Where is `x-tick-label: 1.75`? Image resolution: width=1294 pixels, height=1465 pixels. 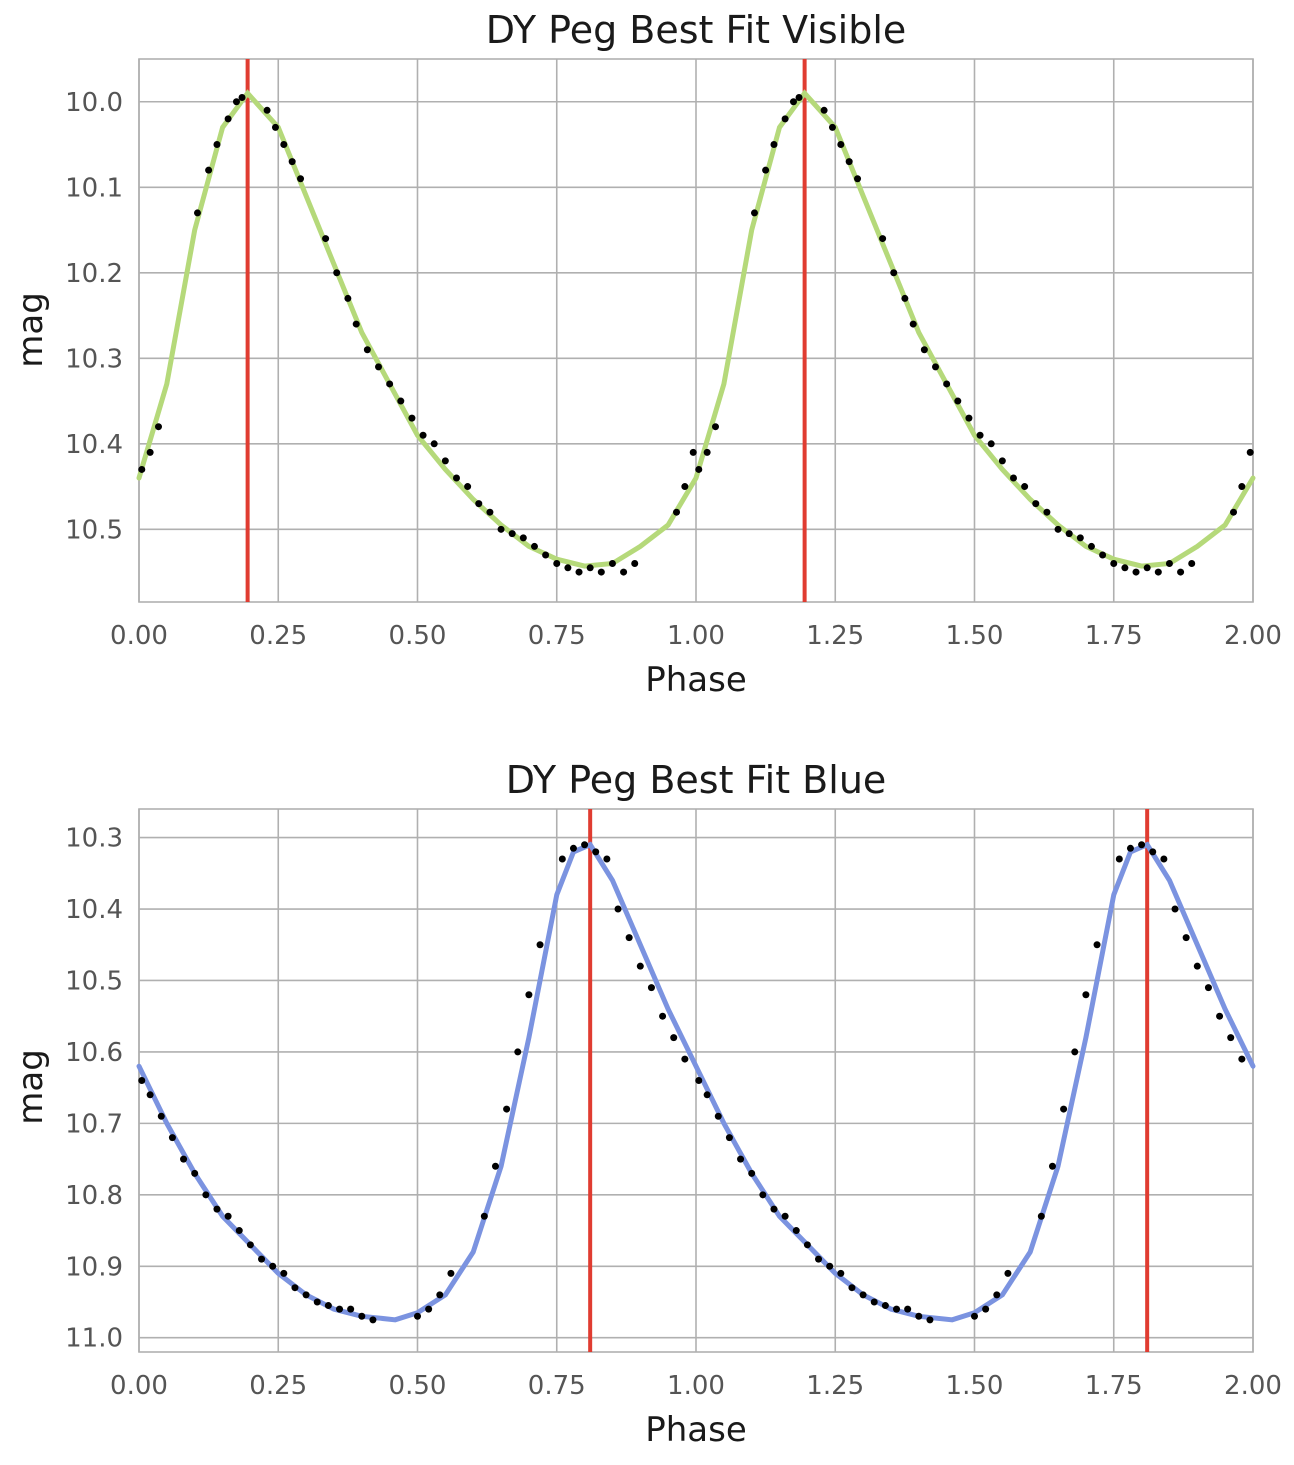
x-tick-label: 1.75 is located at coordinates (1114, 636).